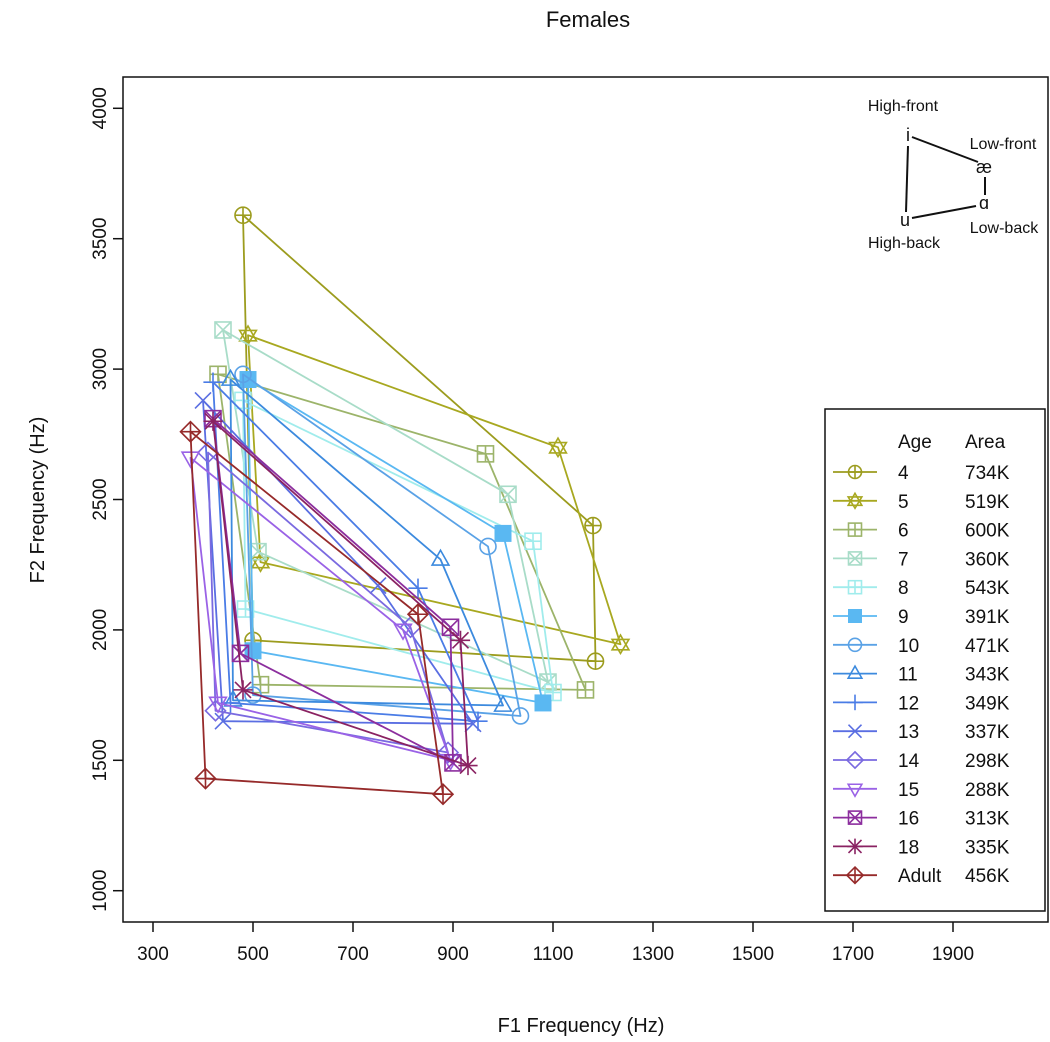  Describe the element at coordinates (100, 369) in the screenshot. I see `y-tick-label-3000: 3000` at that location.